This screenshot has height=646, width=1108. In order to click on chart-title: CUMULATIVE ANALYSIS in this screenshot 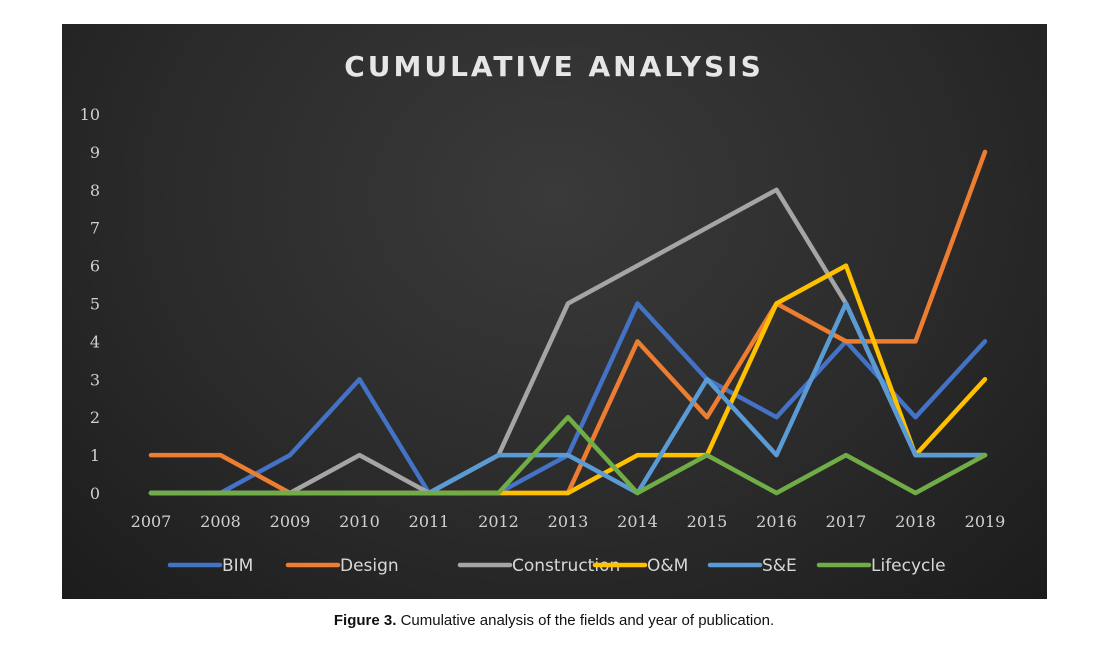, I will do `click(554, 66)`.